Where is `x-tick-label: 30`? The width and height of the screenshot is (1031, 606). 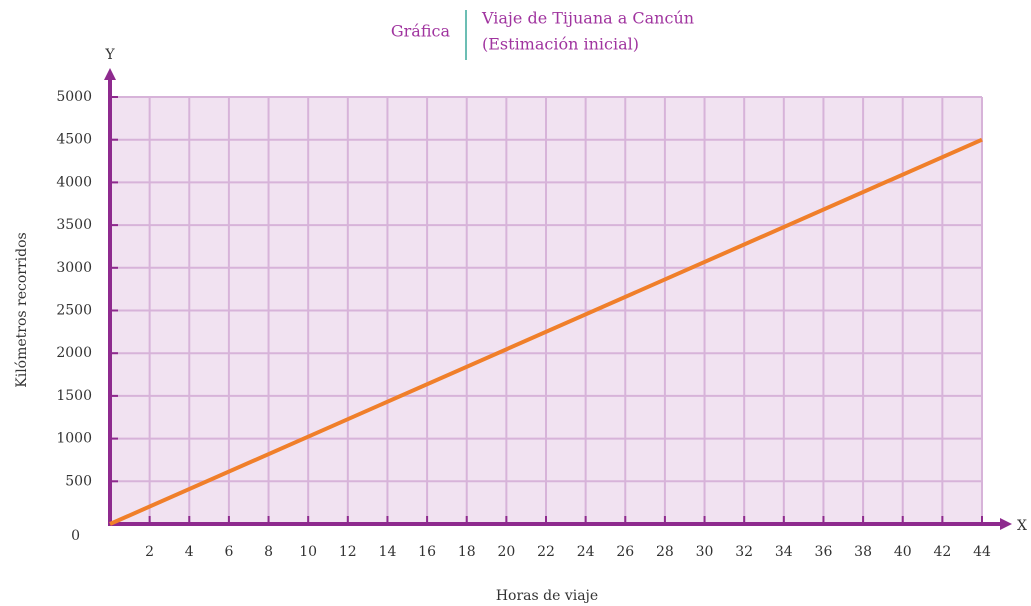
x-tick-label: 30 is located at coordinates (705, 552).